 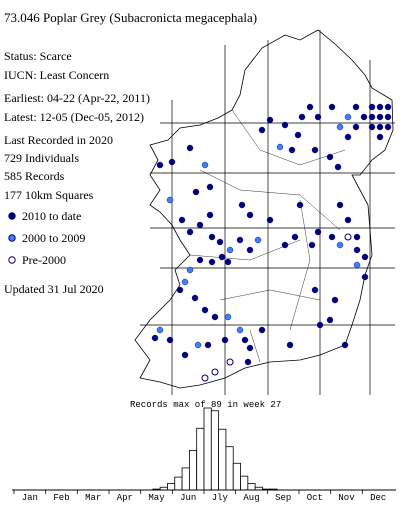 What do you see at coordinates (41, 158) in the screenshot?
I see `info-line: 729 Individuals` at bounding box center [41, 158].